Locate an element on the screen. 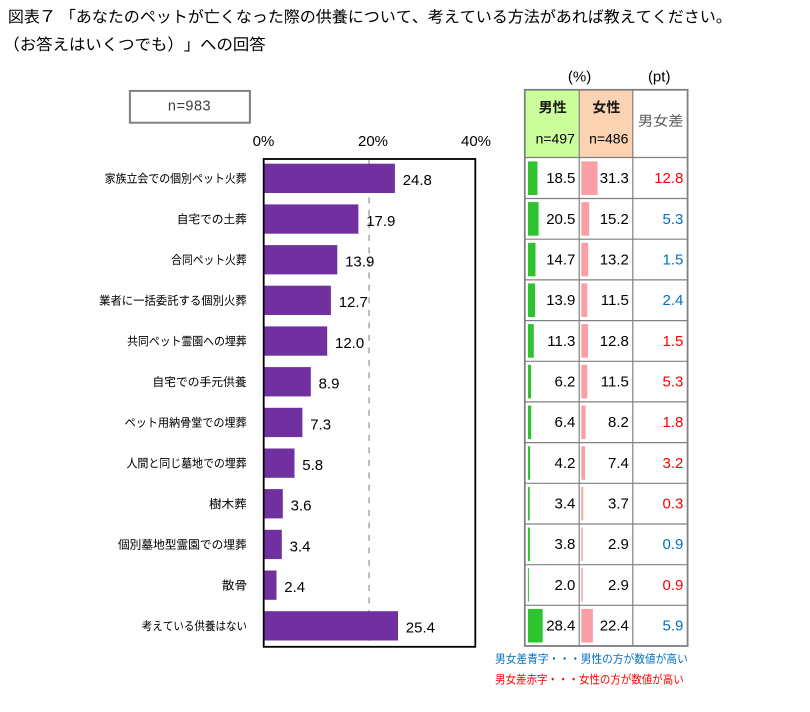 This screenshot has height=712, width=810. svg-text: n=497 is located at coordinates (556, 139).